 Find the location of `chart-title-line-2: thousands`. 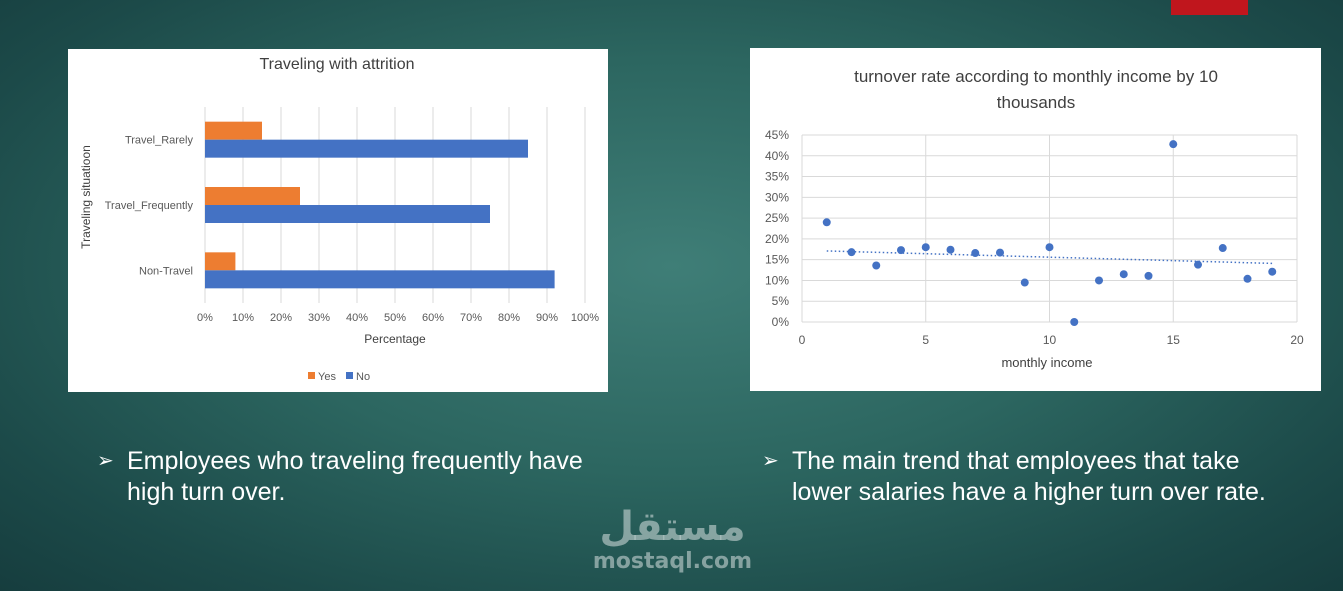

chart-title-line-2: thousands is located at coordinates (1036, 102).